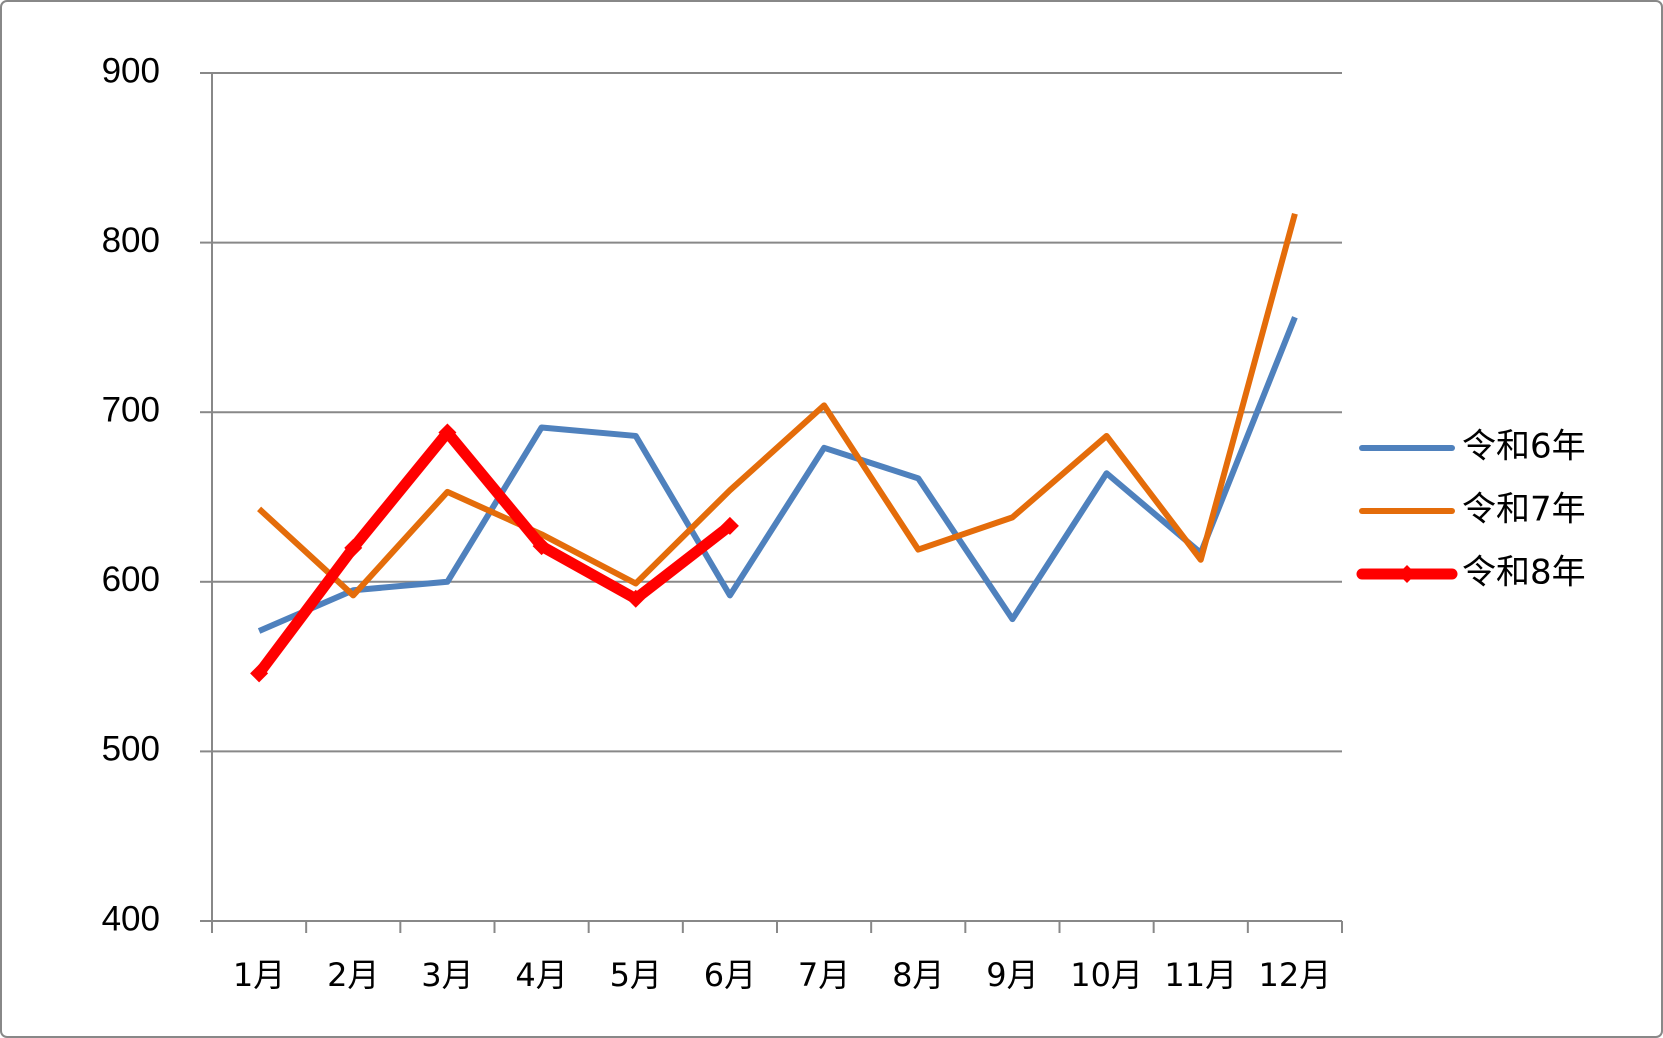  I want to click on x-tick-label: 12月, so click(1295, 975).